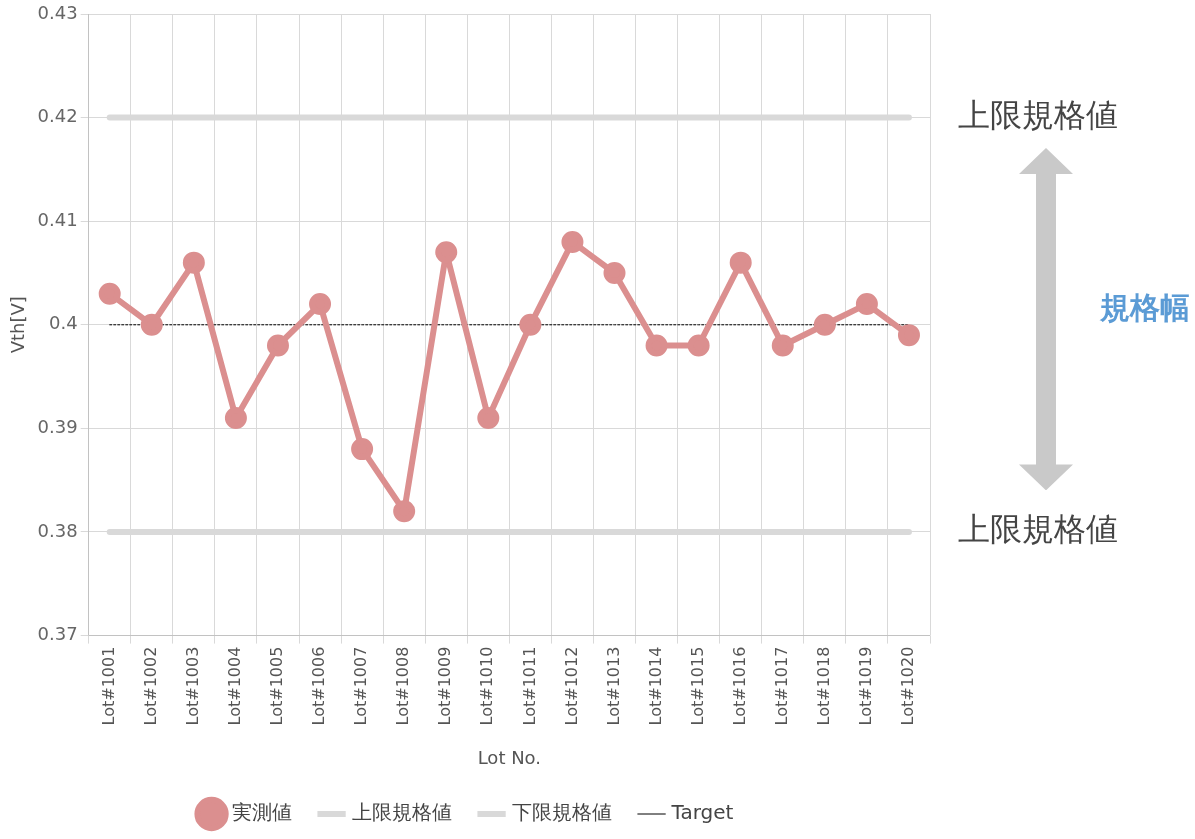  What do you see at coordinates (445, 686) in the screenshot?
I see `x-tick-label: Lot#1009` at bounding box center [445, 686].